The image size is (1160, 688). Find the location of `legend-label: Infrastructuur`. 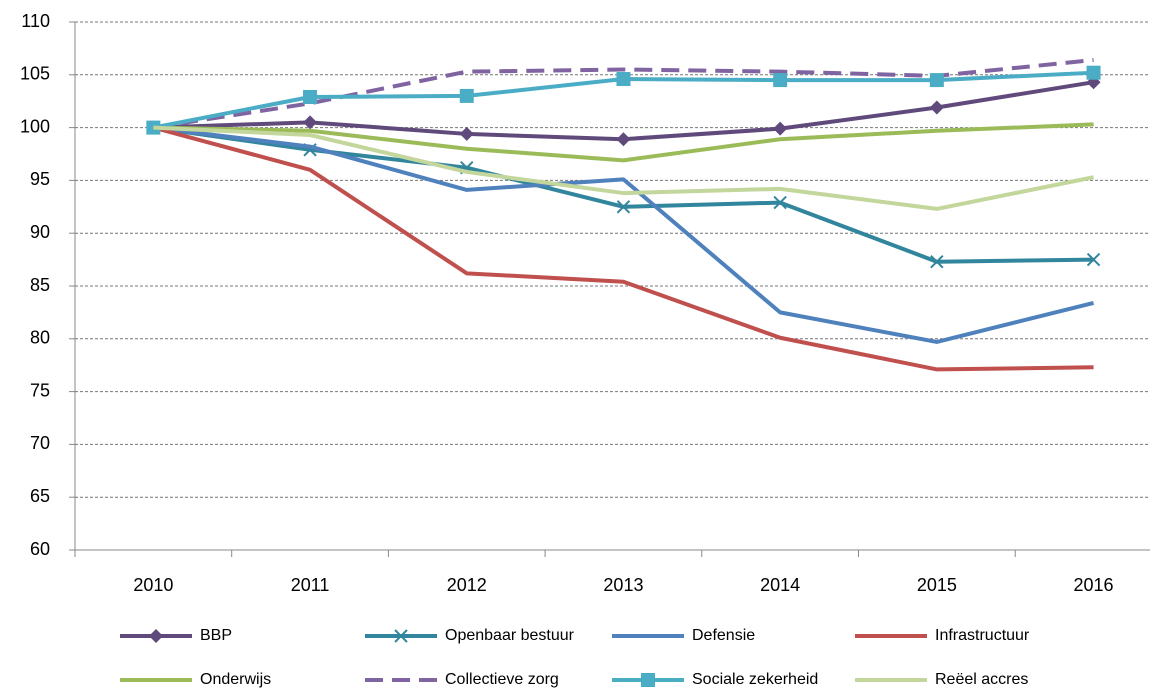

legend-label: Infrastructuur is located at coordinates (982, 635).